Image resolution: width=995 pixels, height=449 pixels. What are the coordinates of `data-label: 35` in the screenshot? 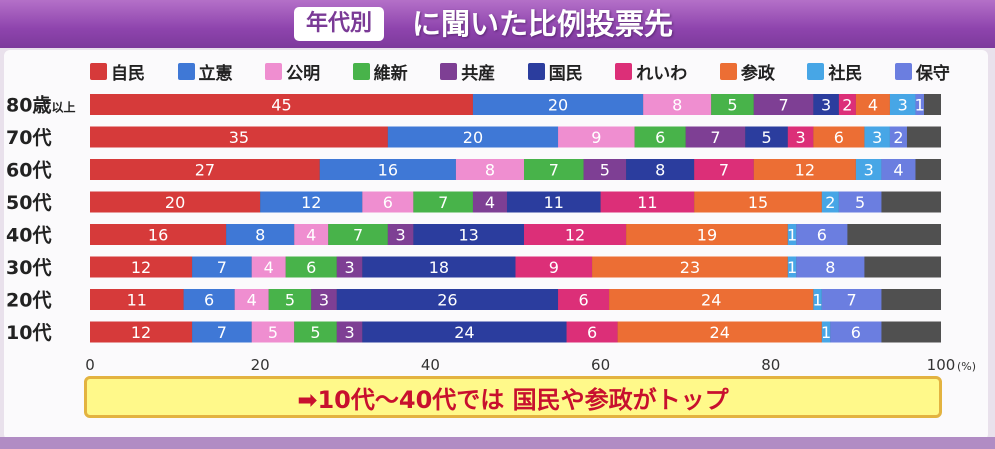 It's located at (239, 137).